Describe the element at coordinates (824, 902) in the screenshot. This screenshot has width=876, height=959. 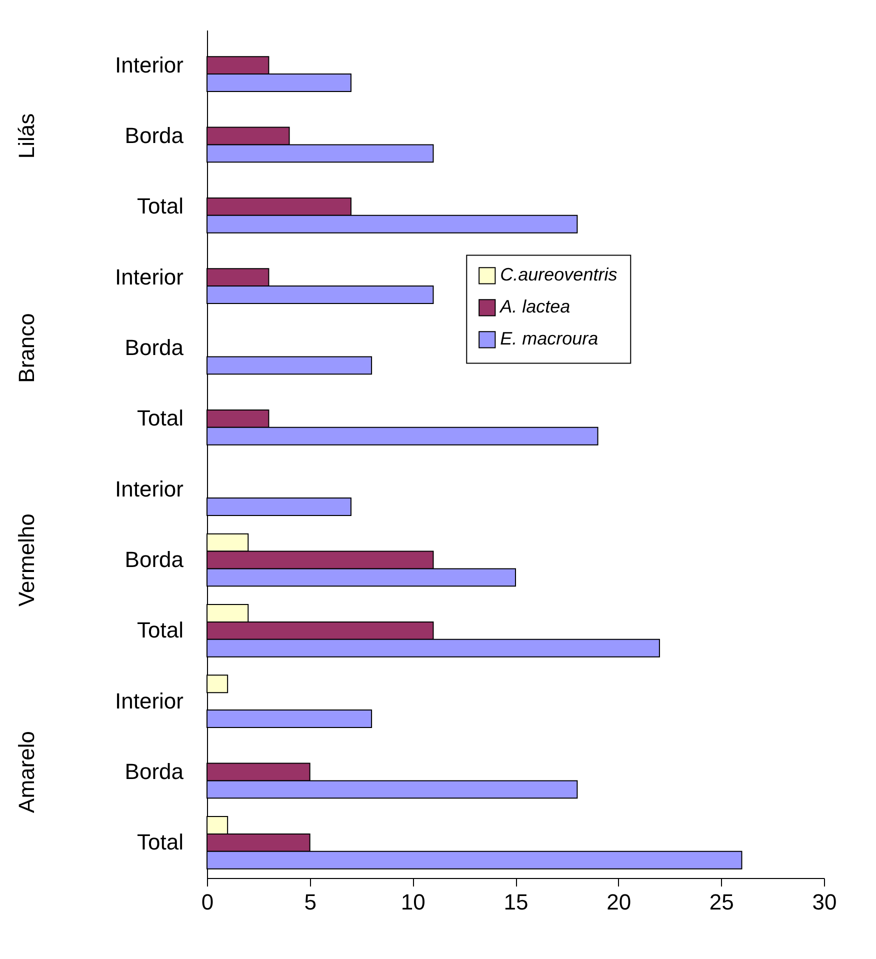
I see `x-tick-label: 30` at that location.